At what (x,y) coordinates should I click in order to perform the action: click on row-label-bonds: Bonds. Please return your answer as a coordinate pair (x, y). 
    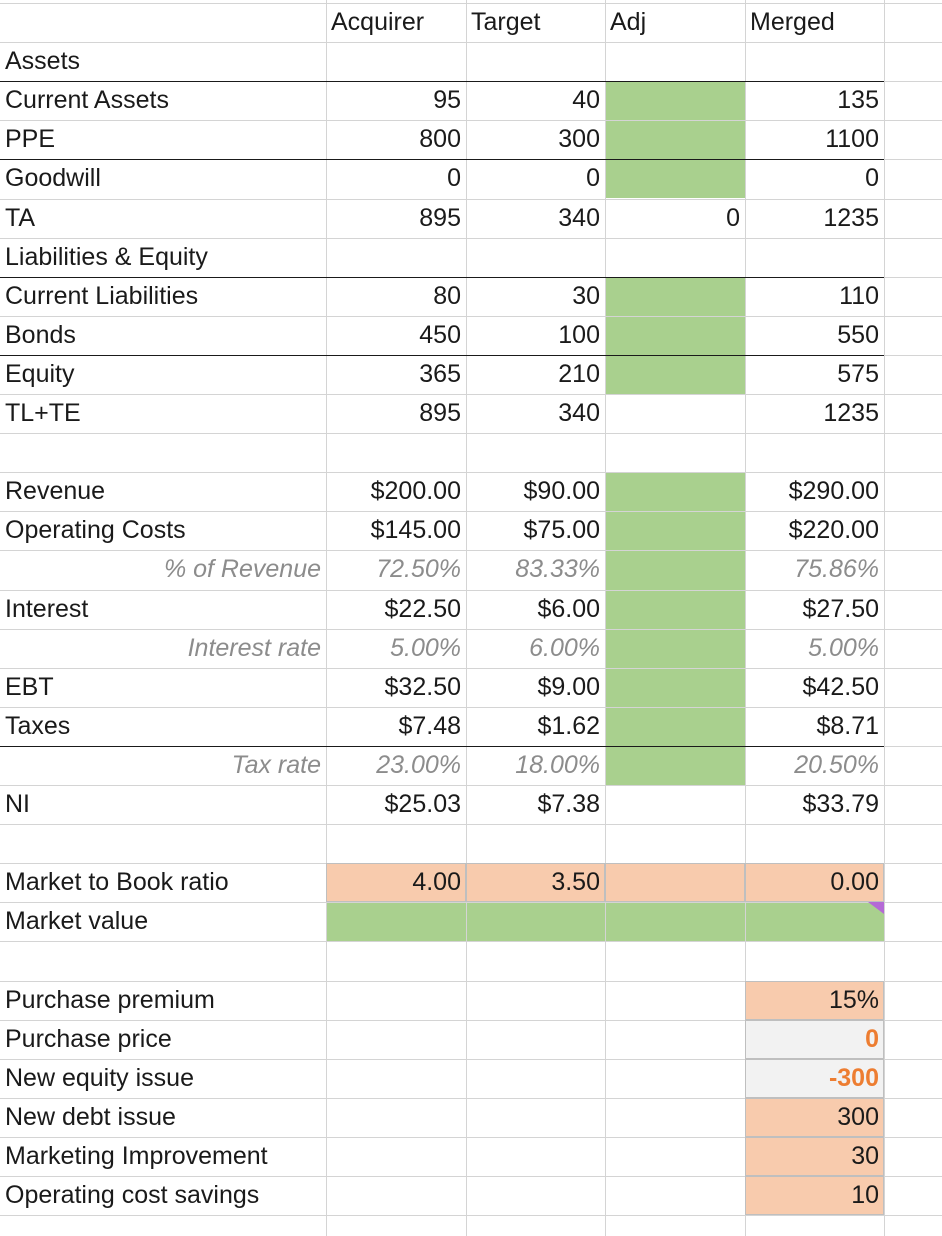
    Looking at the image, I should click on (40, 334).